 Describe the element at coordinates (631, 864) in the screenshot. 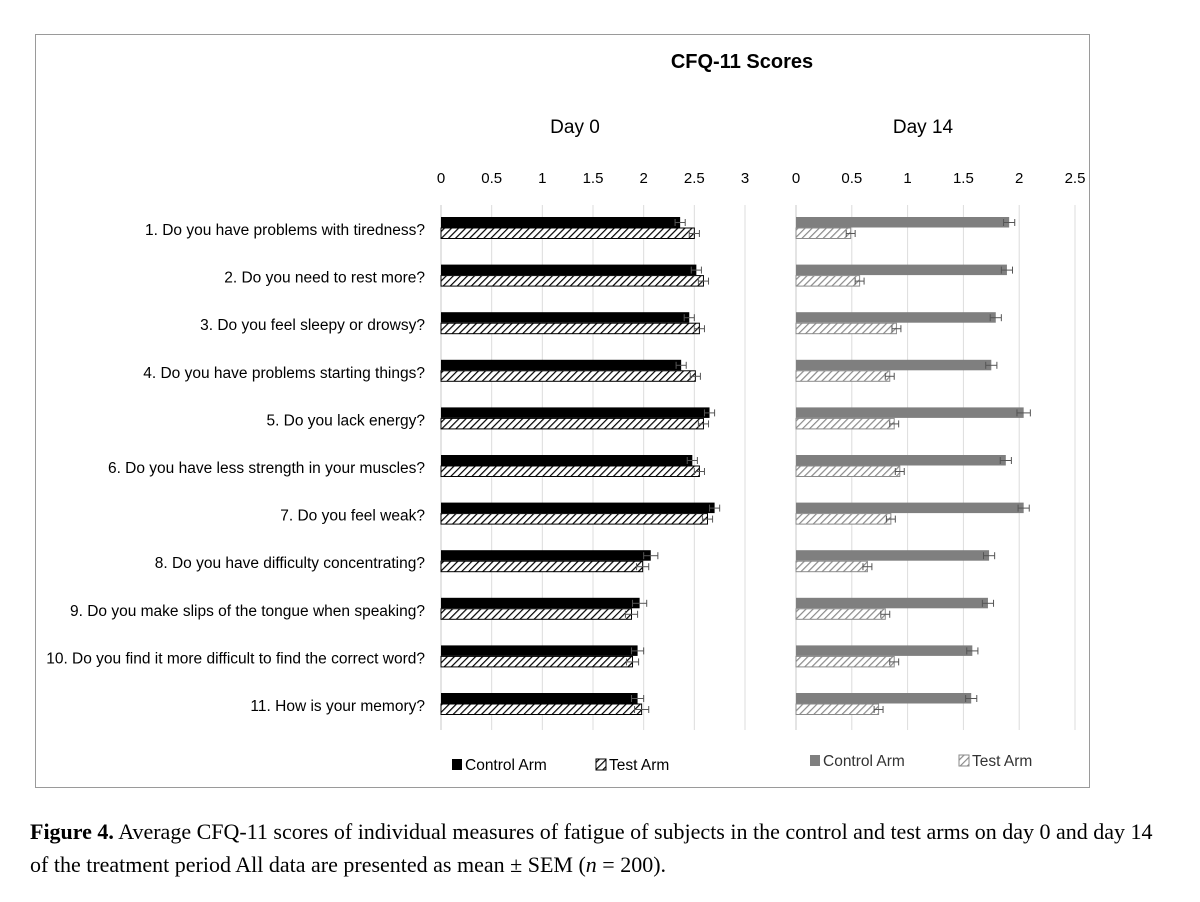

I see `caption-n-value: = 200).` at that location.